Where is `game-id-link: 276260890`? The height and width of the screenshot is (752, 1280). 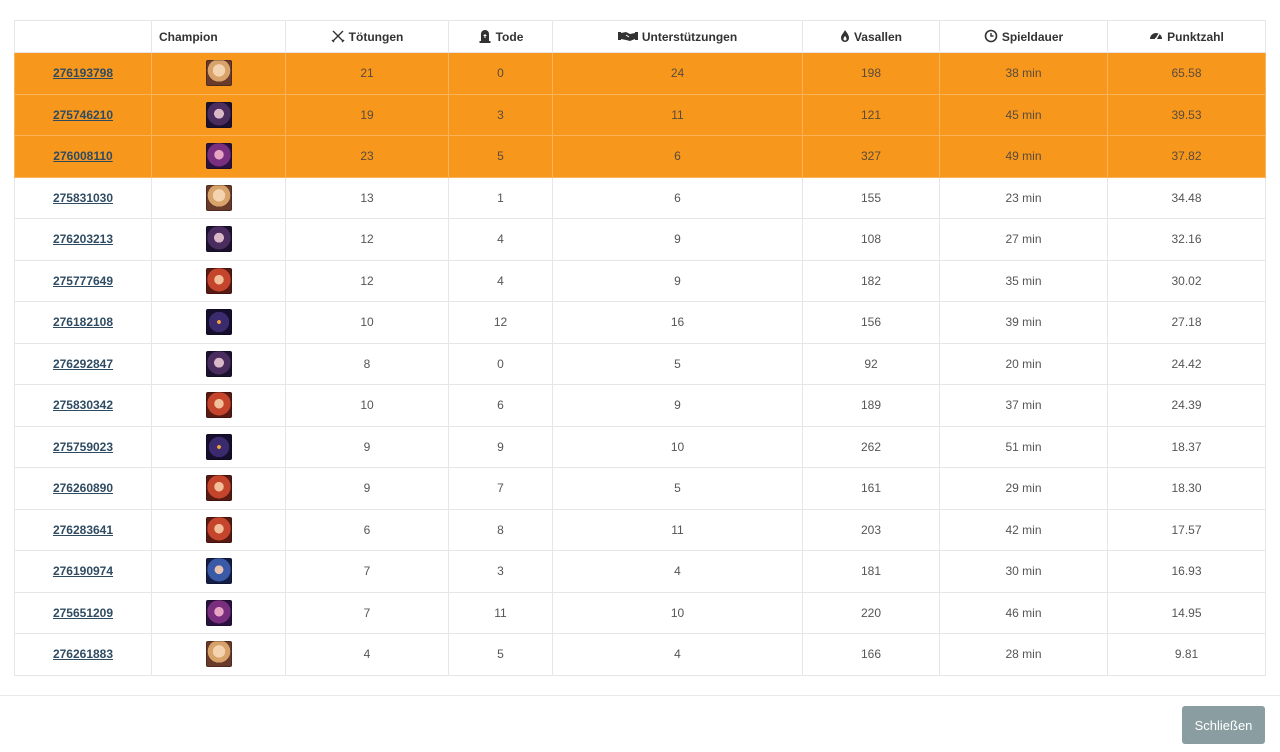 game-id-link: 276260890 is located at coordinates (83, 488).